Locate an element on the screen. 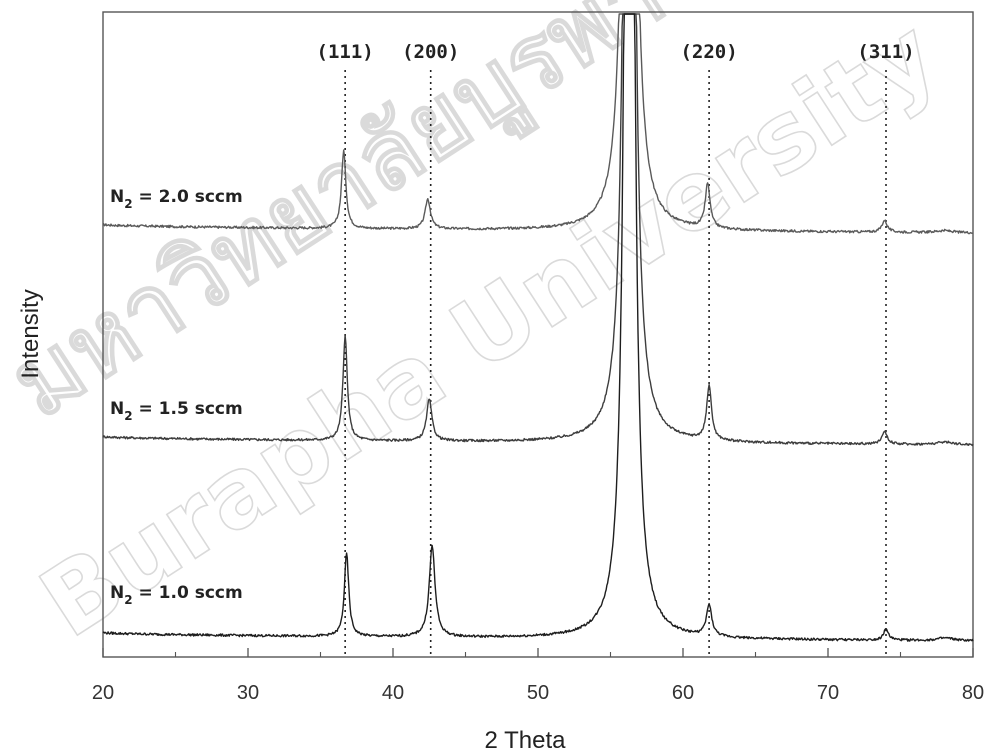 This screenshot has height=755, width=995. series-label: N2 = 1.0 sccm is located at coordinates (176, 595).